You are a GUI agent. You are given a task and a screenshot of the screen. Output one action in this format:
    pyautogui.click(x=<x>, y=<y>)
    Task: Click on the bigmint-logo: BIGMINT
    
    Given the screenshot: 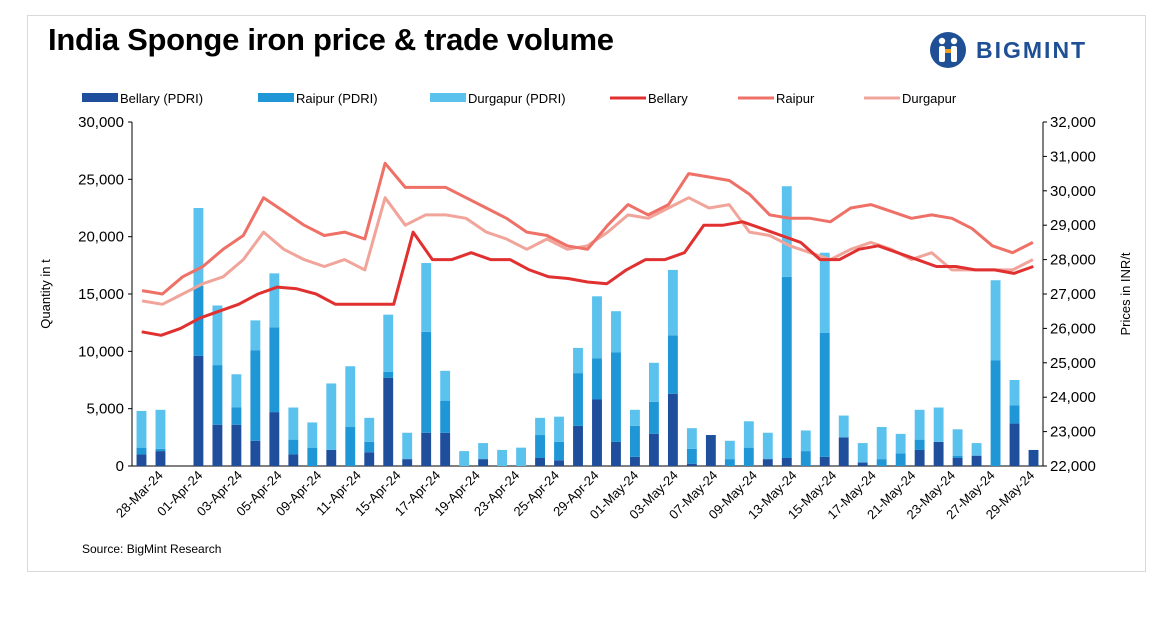 What is the action you would take?
    pyautogui.click(x=1028, y=52)
    